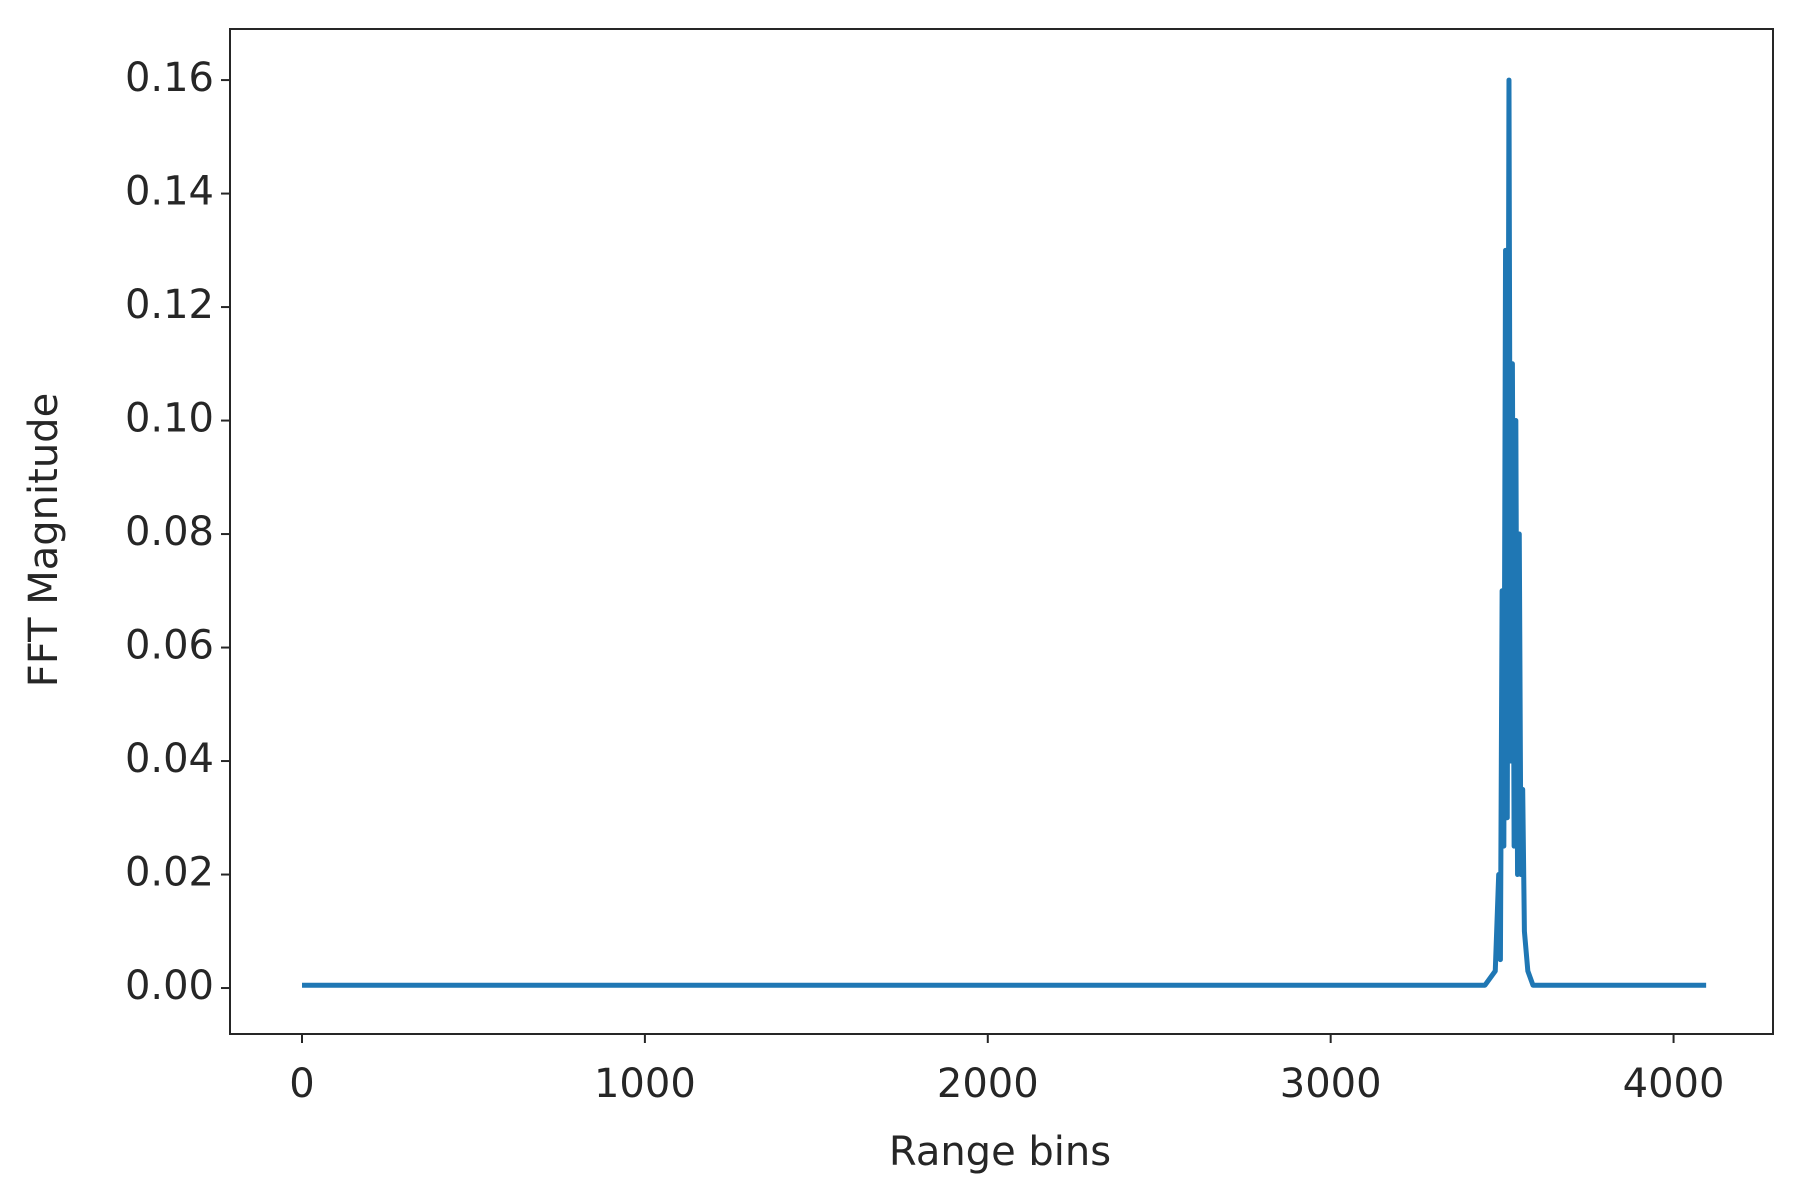  What do you see at coordinates (1674, 1084) in the screenshot?
I see `x-tick-label: 4000` at bounding box center [1674, 1084].